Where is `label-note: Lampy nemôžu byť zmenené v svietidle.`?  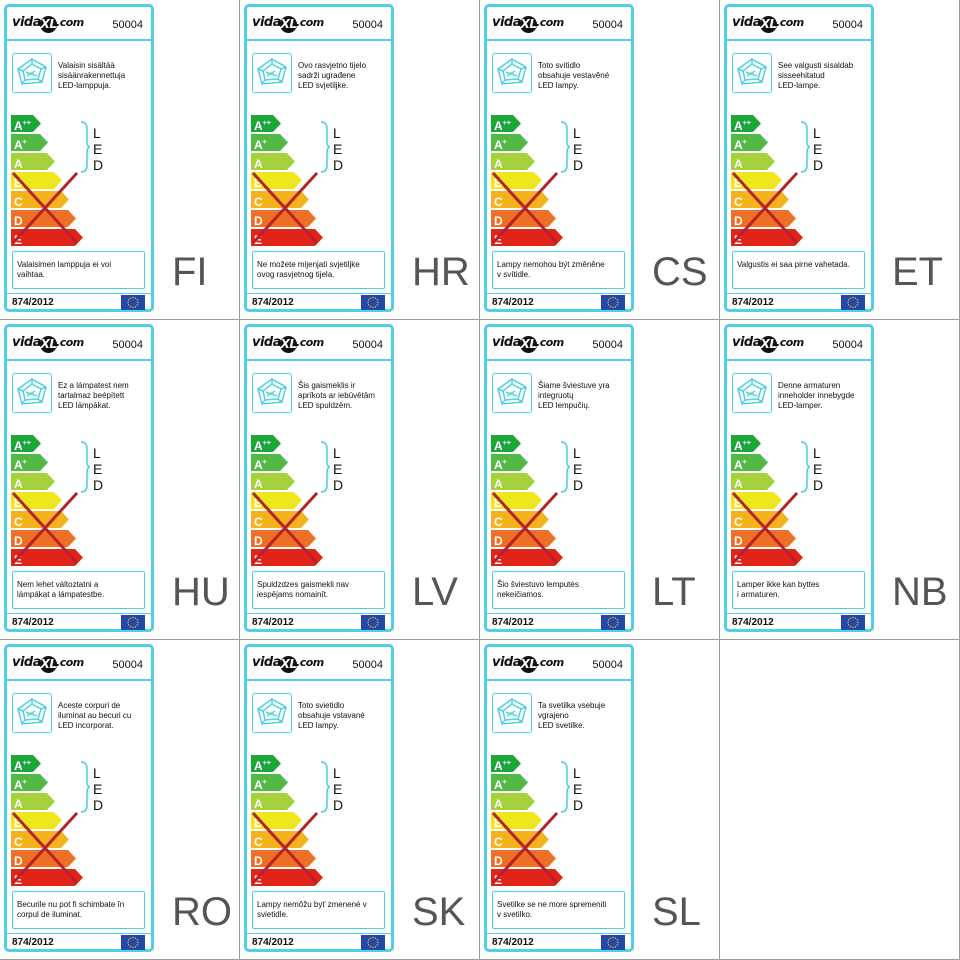
label-note: Lampy nemôžu byť zmenené v svietidle. is located at coordinates (318, 910).